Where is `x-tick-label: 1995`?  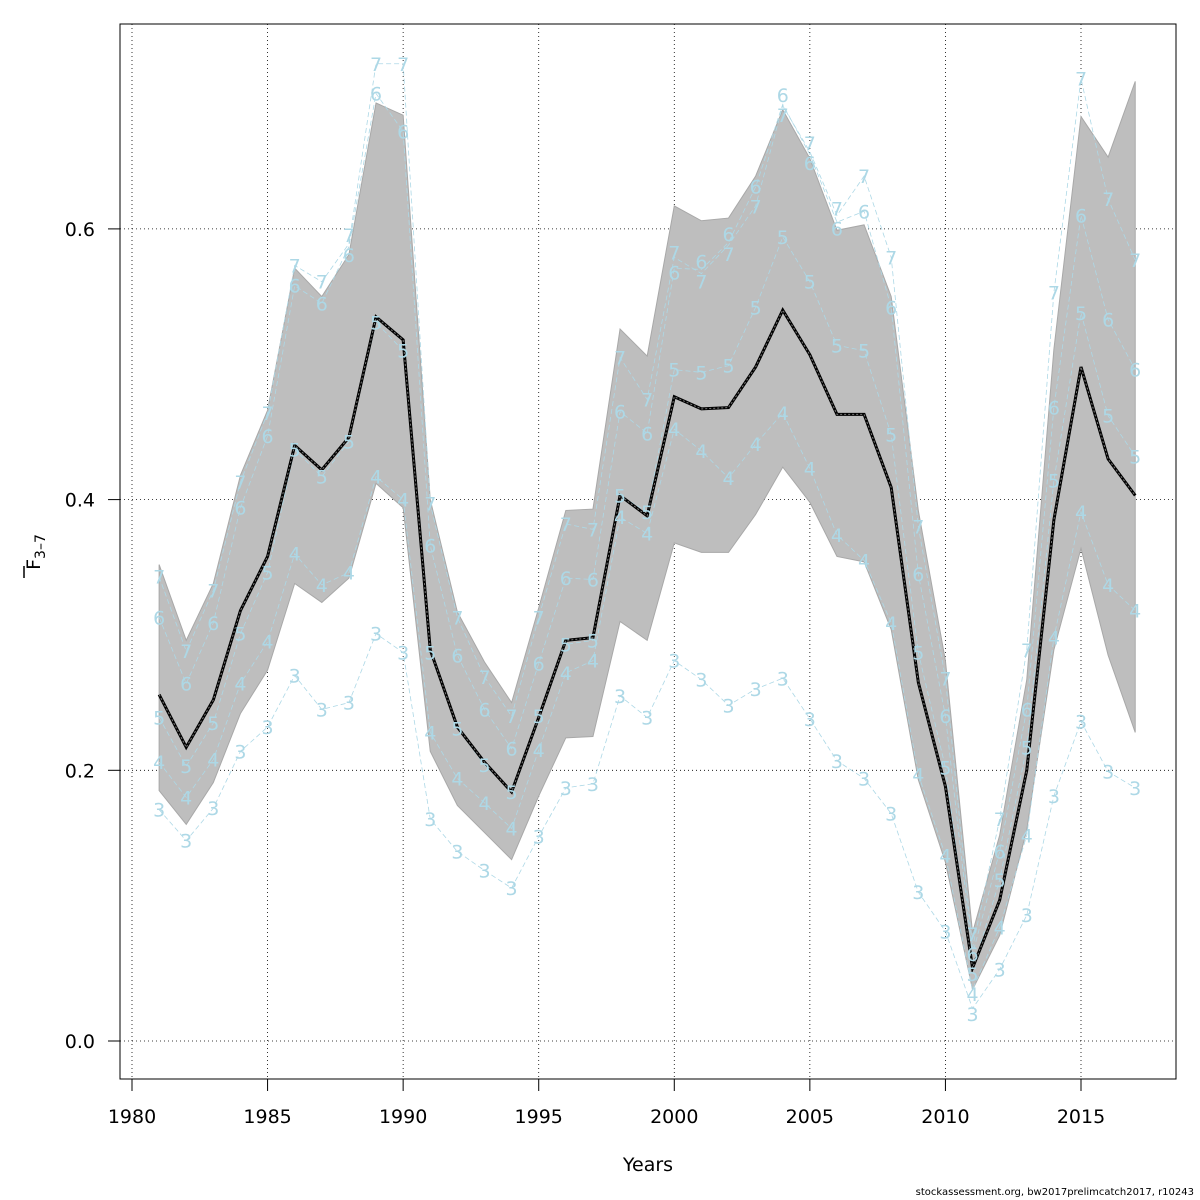 x-tick-label: 1995 is located at coordinates (539, 1117).